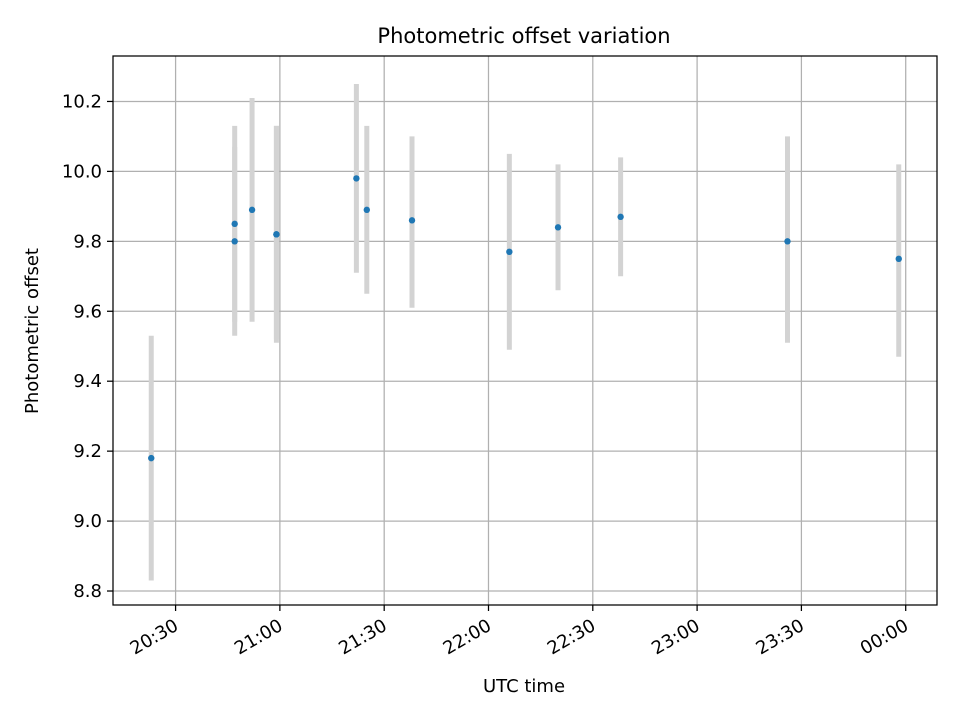 This screenshot has width=960, height=720. I want to click on y-tick-label: 9.8, so click(87, 241).